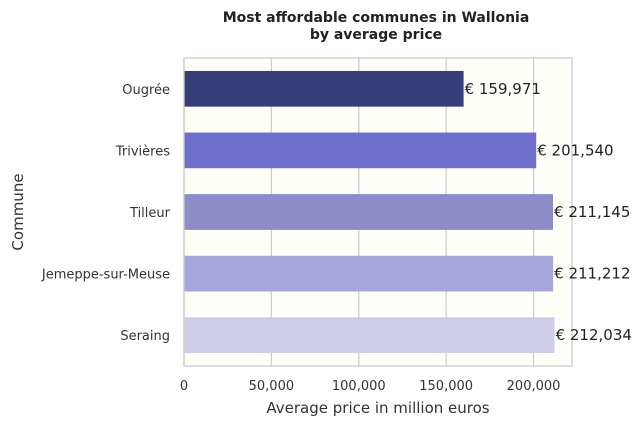 The width and height of the screenshot is (636, 423). What do you see at coordinates (575, 150) in the screenshot?
I see `data-label: € 201,540` at bounding box center [575, 150].